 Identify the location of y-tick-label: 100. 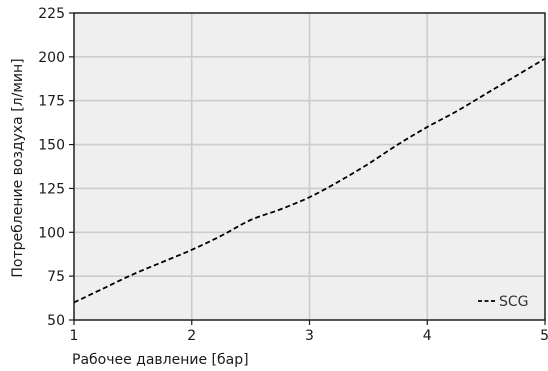
(51, 233).